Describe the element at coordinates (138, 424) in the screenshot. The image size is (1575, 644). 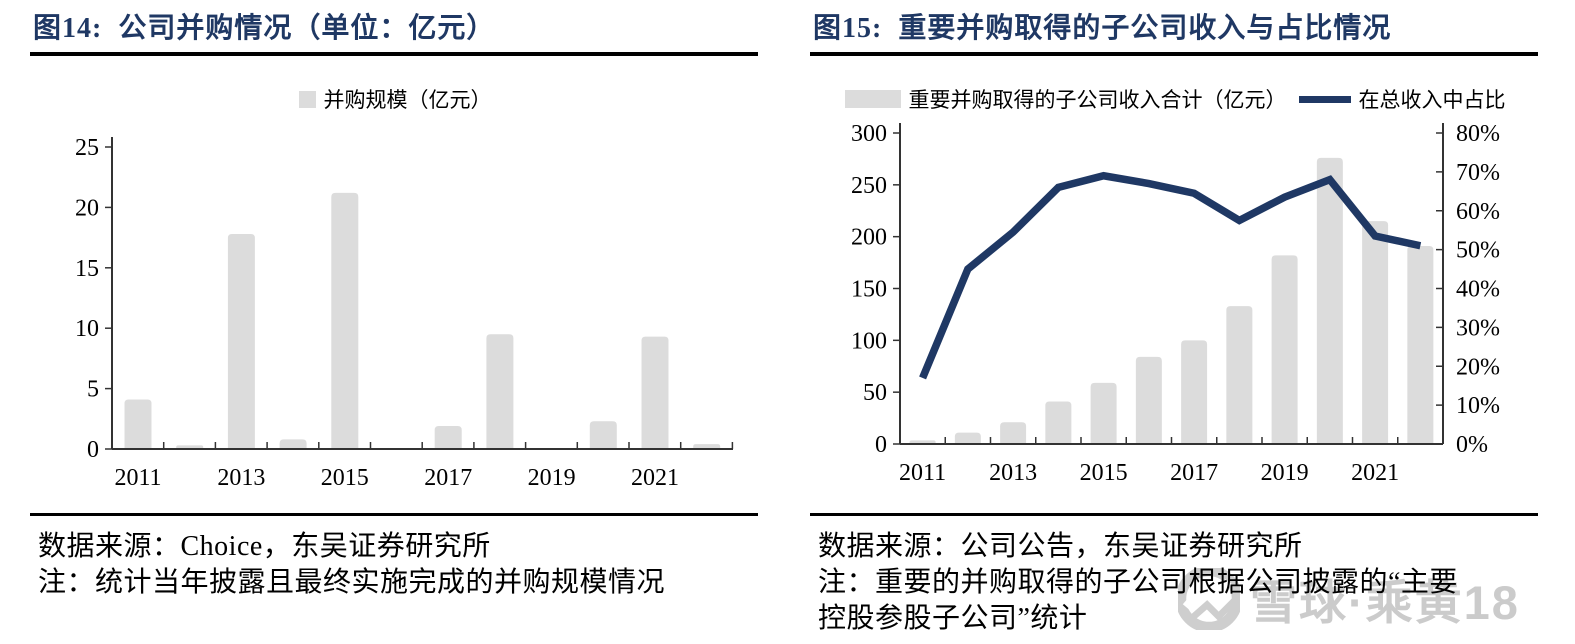
I see `bar-2011` at that location.